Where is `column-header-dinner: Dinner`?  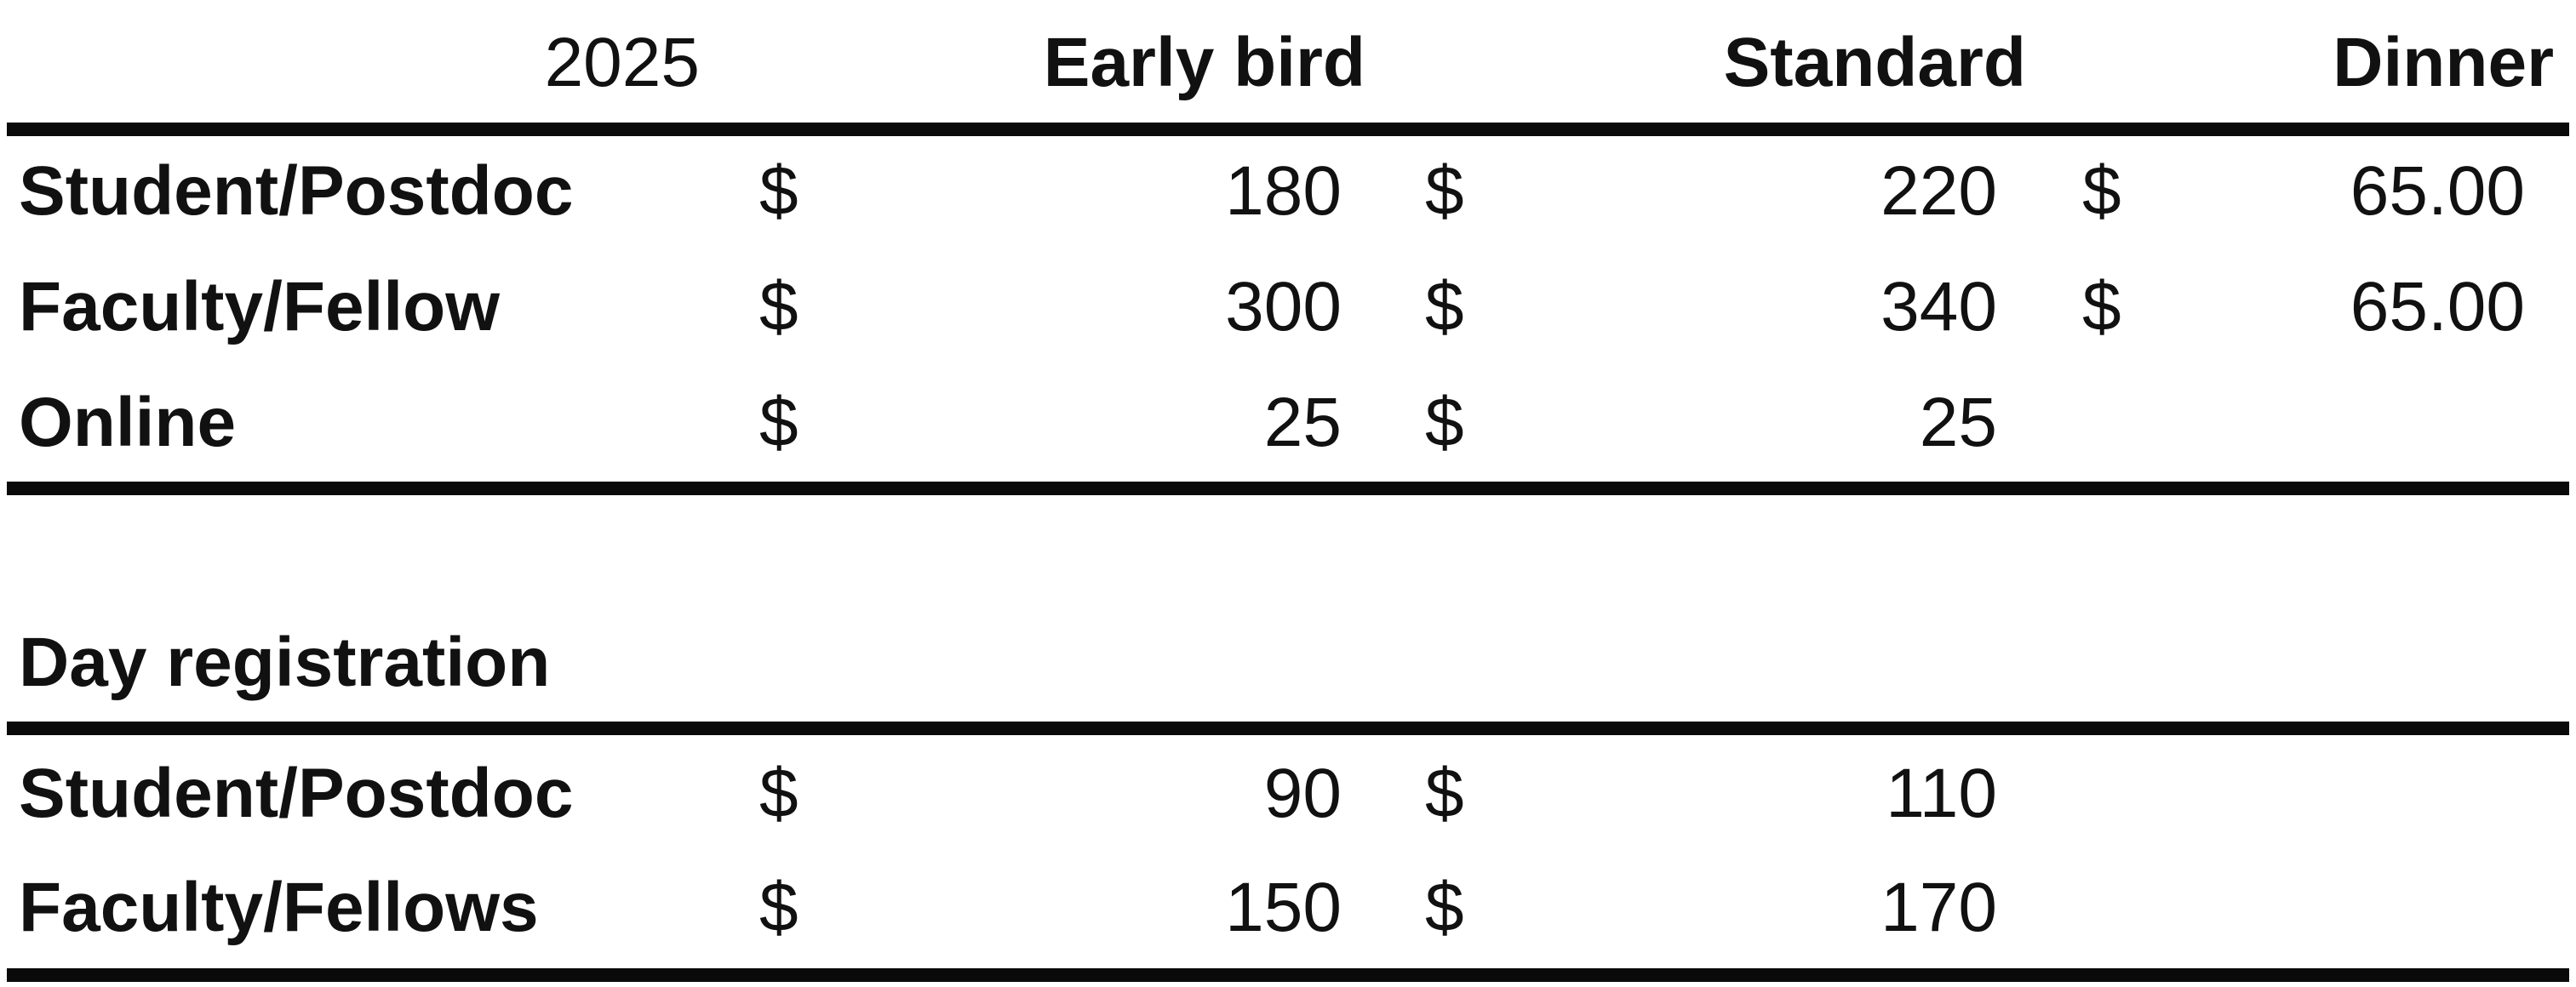 column-header-dinner: Dinner is located at coordinates (2443, 62).